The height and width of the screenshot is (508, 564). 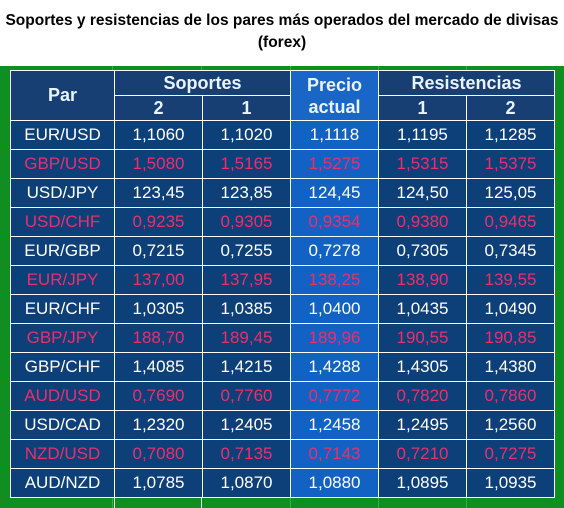 I want to click on soporte-2-cell: 137,00, so click(x=158, y=280).